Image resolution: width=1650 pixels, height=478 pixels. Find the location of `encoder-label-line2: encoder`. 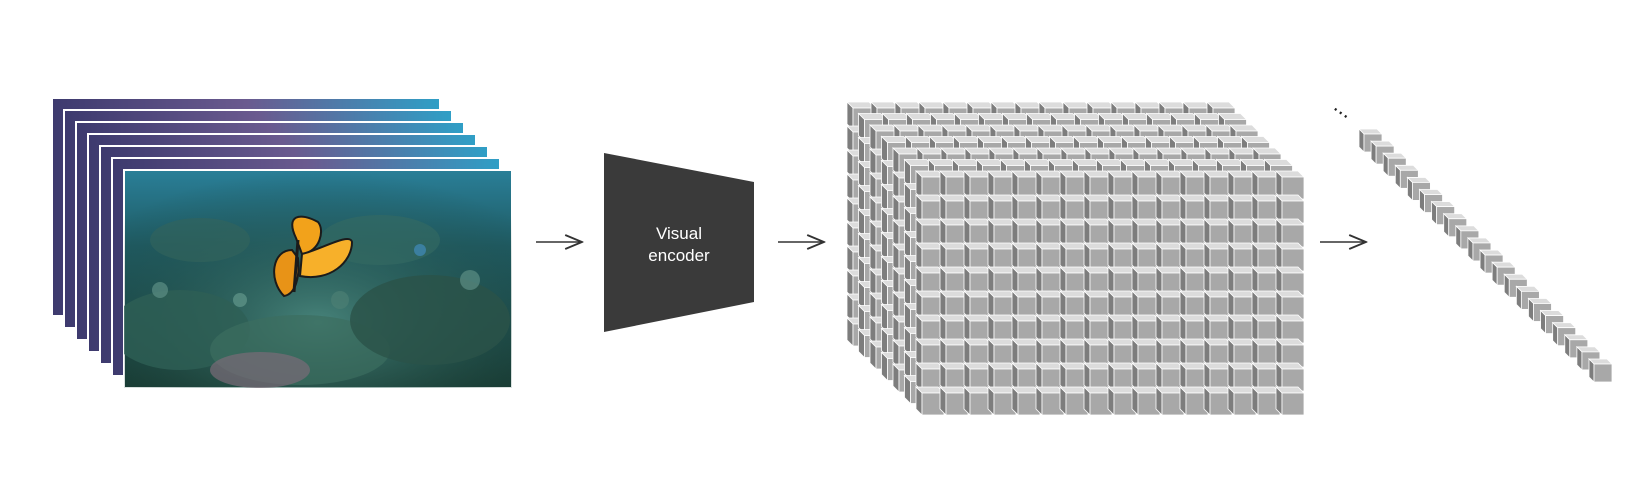

encoder-label-line2: encoder is located at coordinates (679, 255).